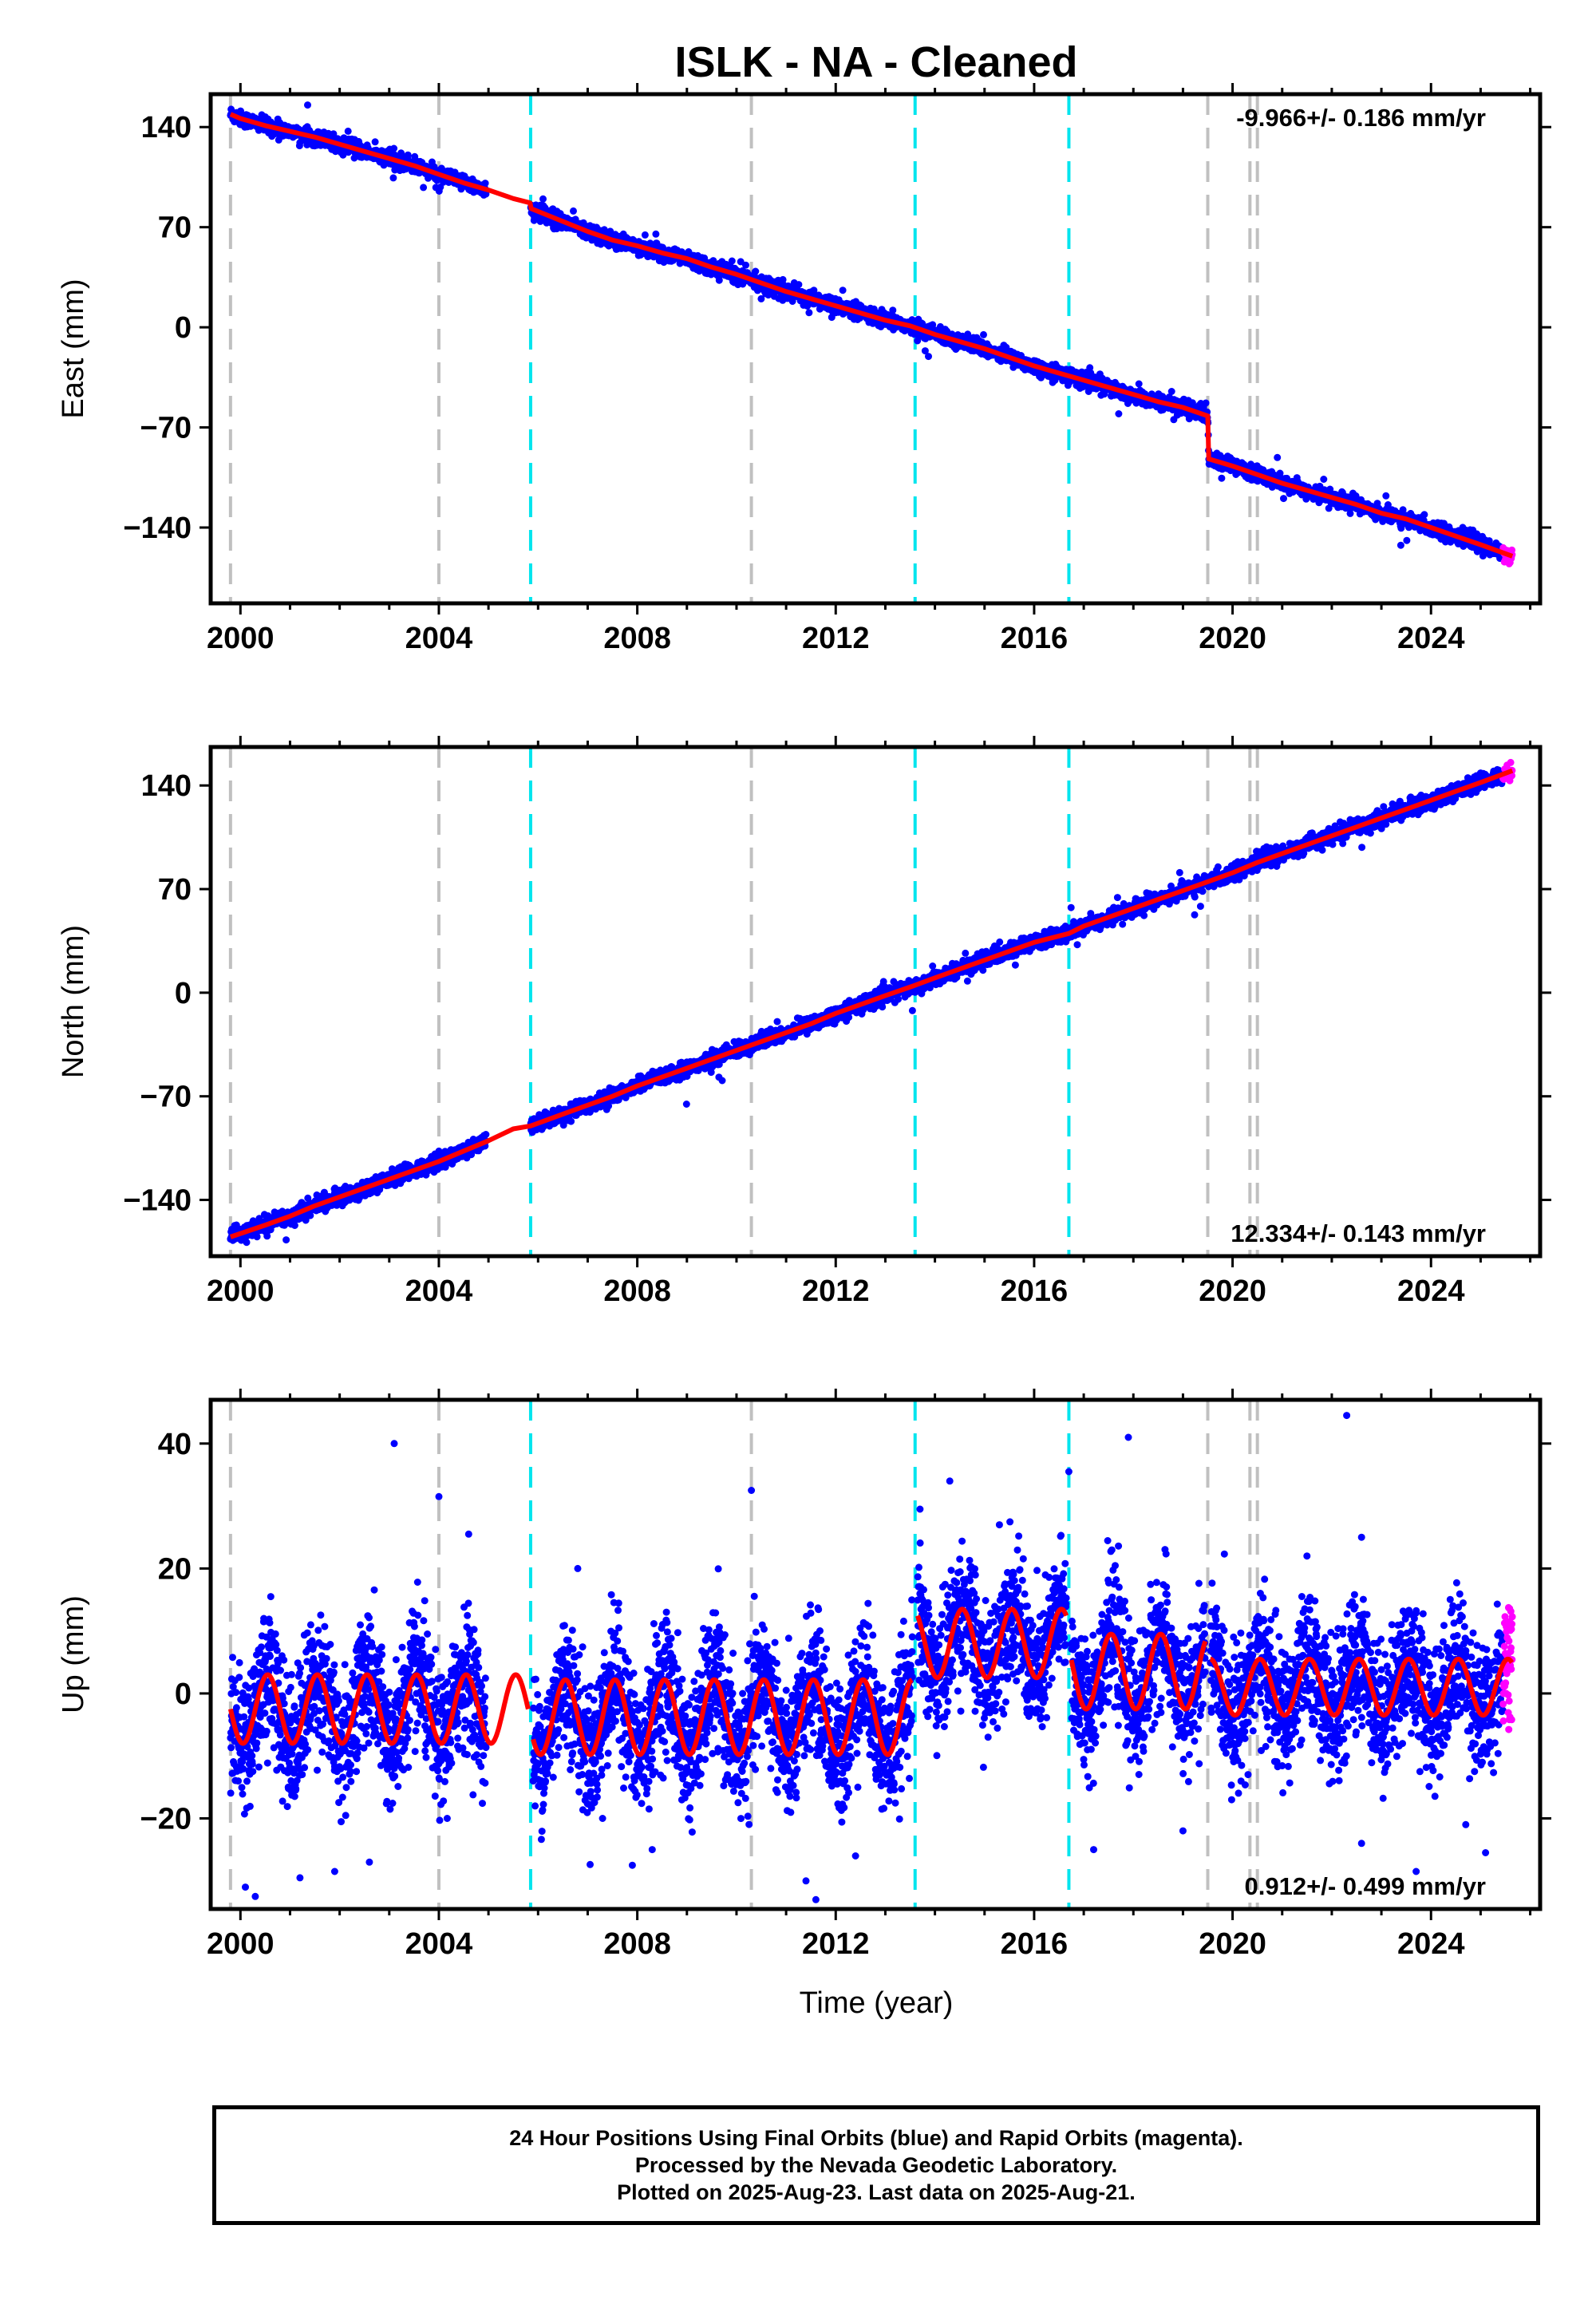 The height and width of the screenshot is (2316, 1596). I want to click on east-axis-label: East (mm), so click(73, 348).